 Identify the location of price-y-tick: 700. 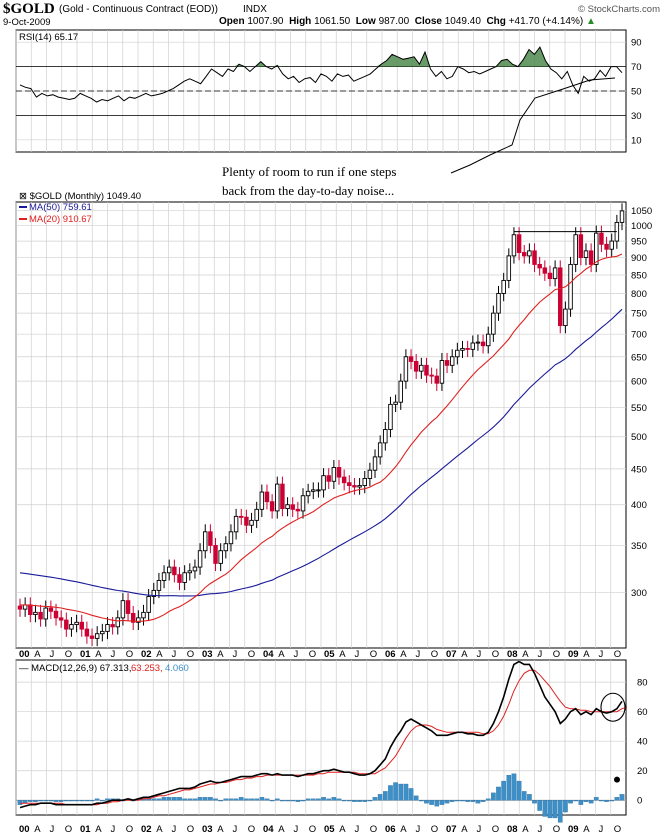
(639, 335).